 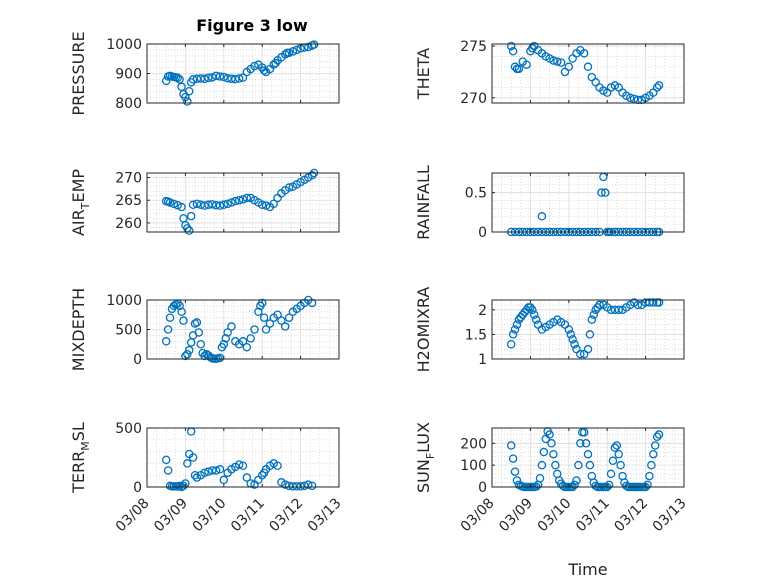 I want to click on y-tick-label: 500, so click(x=128, y=429).